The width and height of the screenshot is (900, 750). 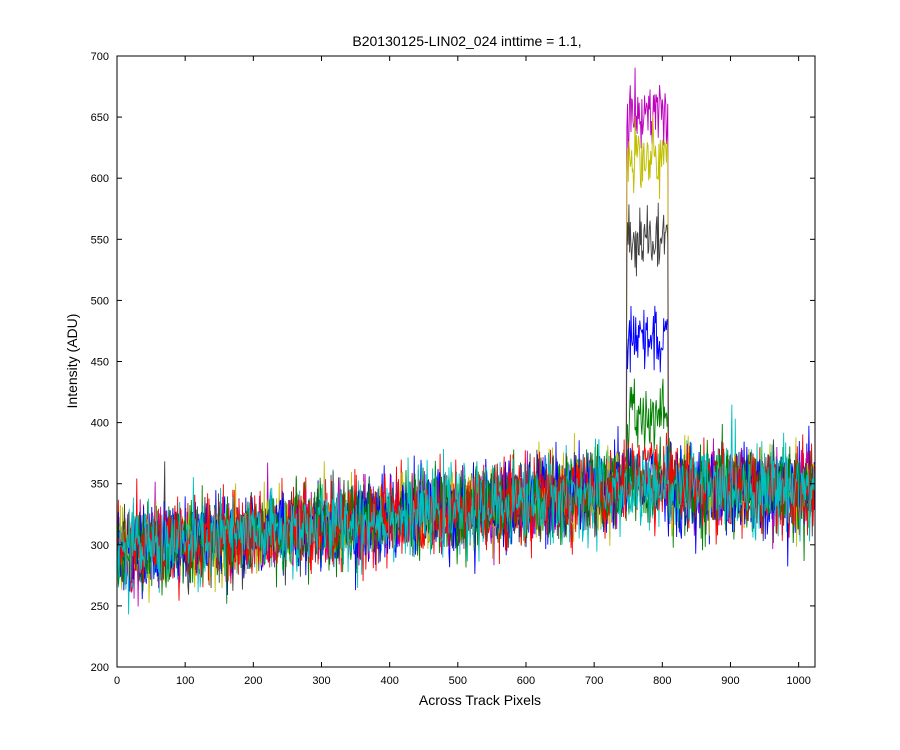 What do you see at coordinates (253, 681) in the screenshot?
I see `x-tick-label: 200` at bounding box center [253, 681].